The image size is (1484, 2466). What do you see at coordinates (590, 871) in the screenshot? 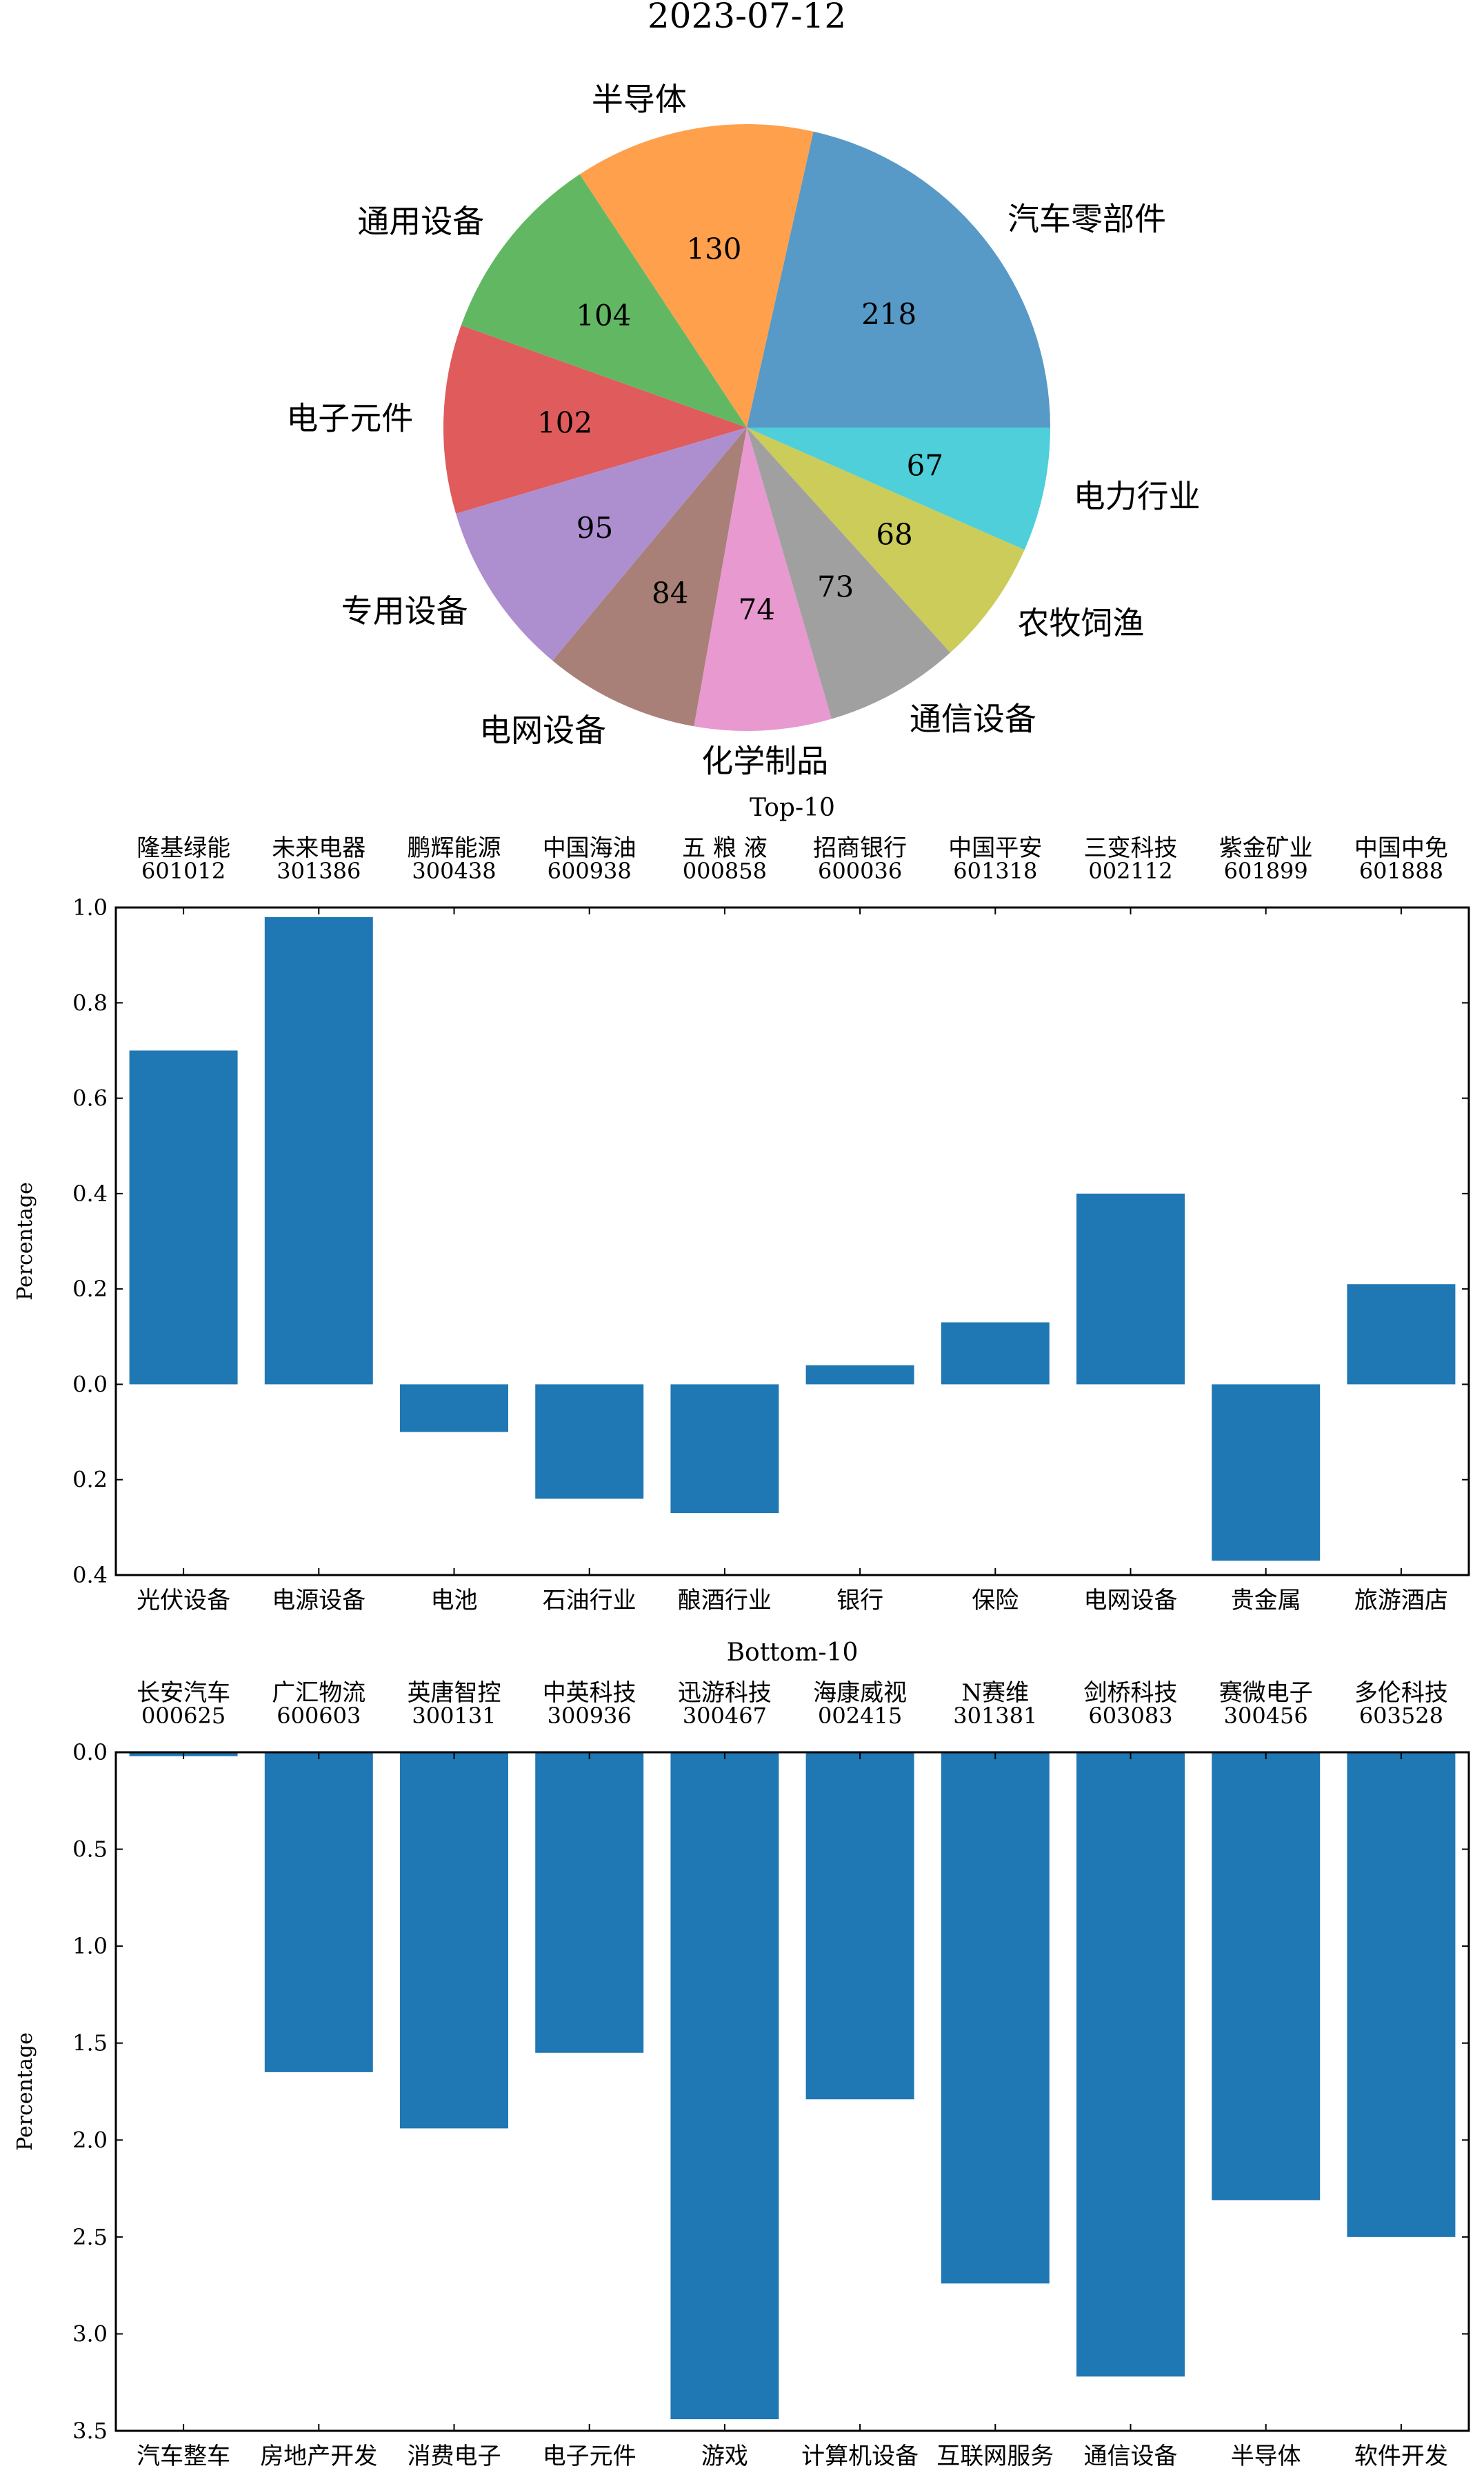
I see `stock-code-label: 600938` at bounding box center [590, 871].